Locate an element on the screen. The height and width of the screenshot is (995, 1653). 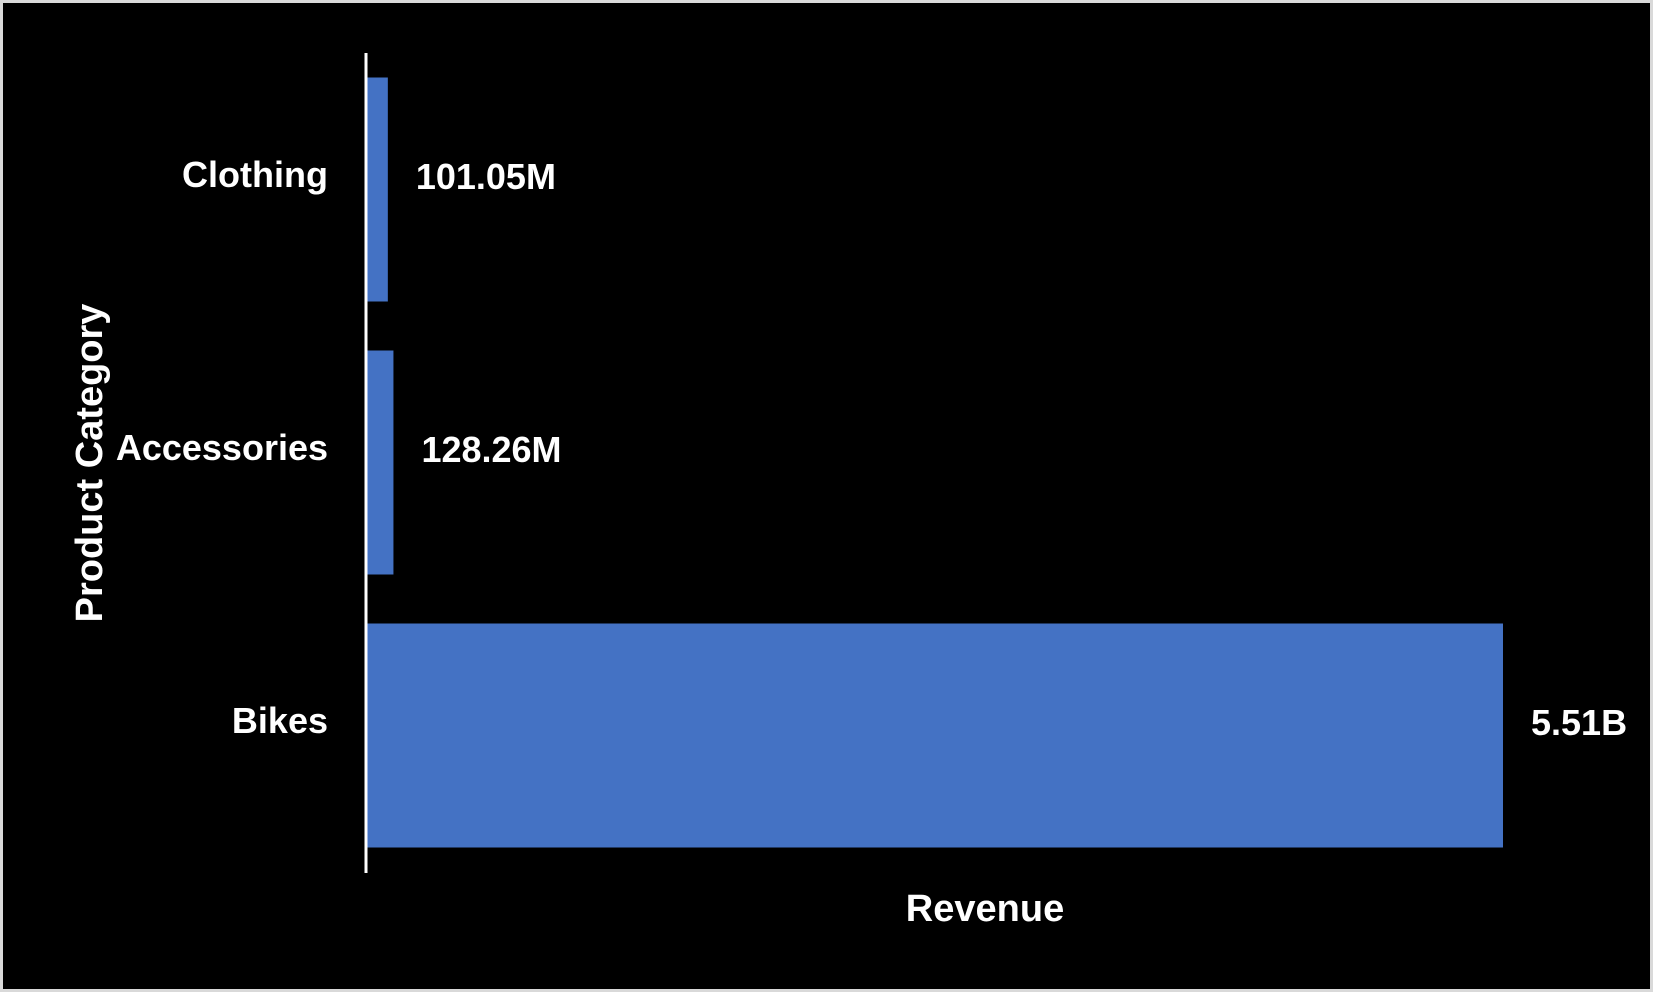
y-axis-title: Product Category is located at coordinates (90, 463).